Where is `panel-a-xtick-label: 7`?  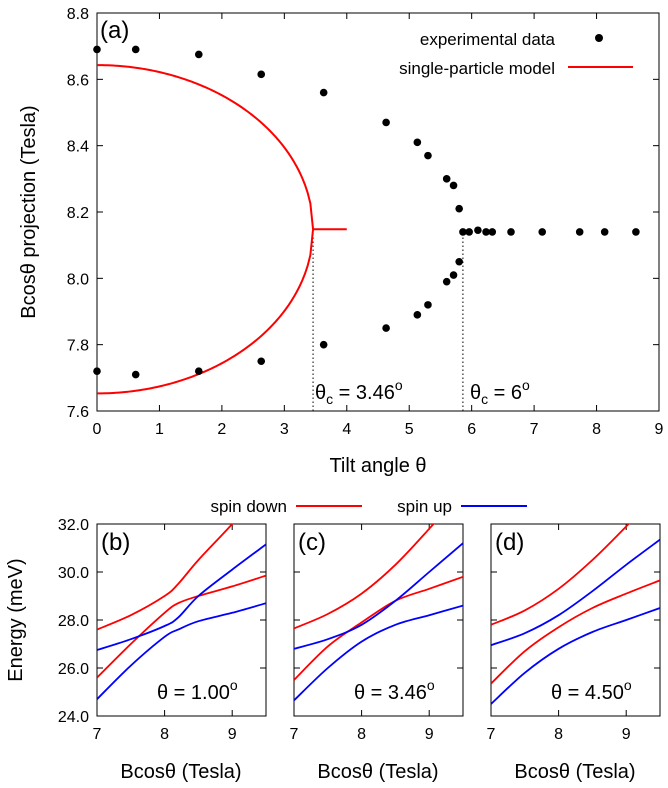 panel-a-xtick-label: 7 is located at coordinates (534, 429).